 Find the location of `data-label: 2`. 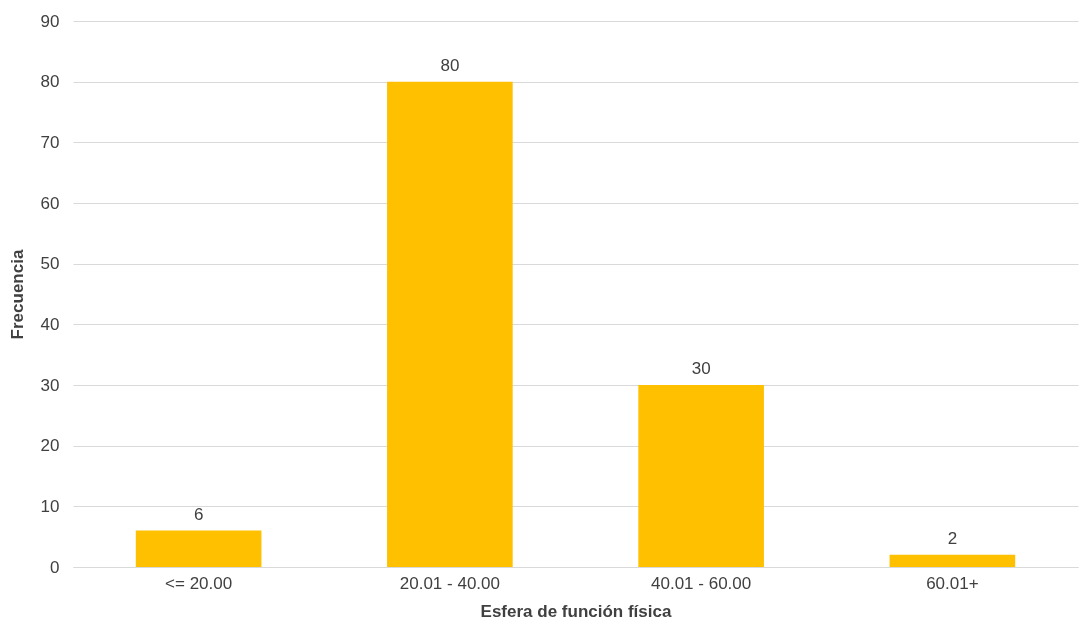

data-label: 2 is located at coordinates (952, 538).